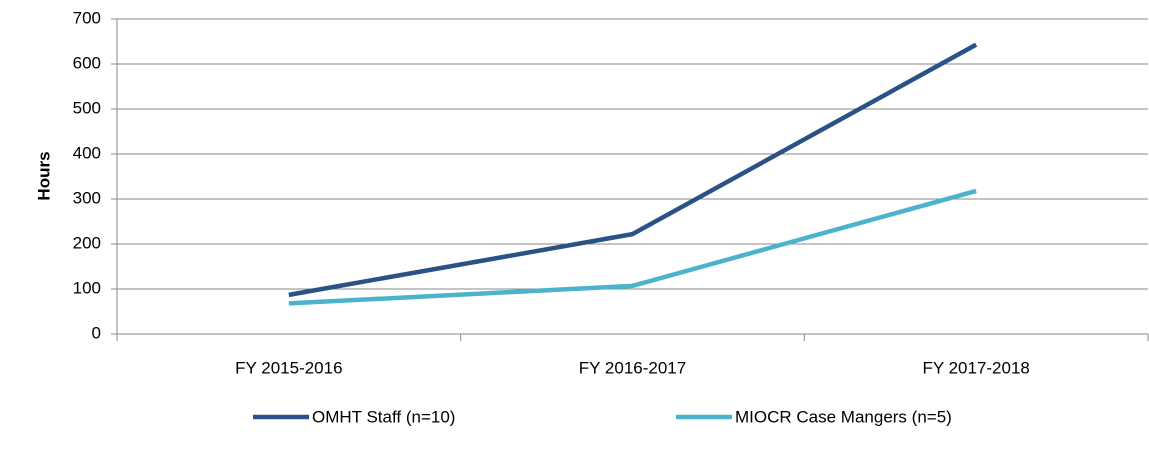  I want to click on y-tick-label: 0, so click(96, 332).